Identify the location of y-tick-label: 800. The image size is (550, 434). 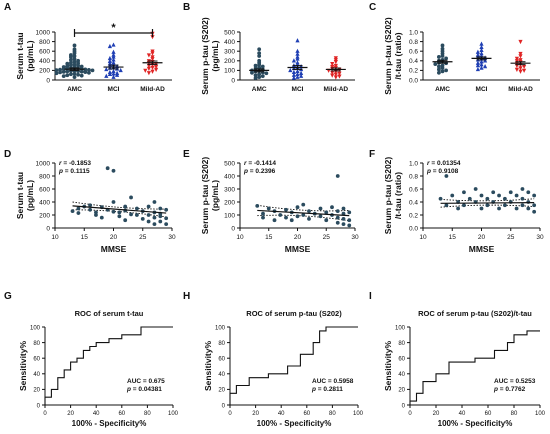
(44, 42).